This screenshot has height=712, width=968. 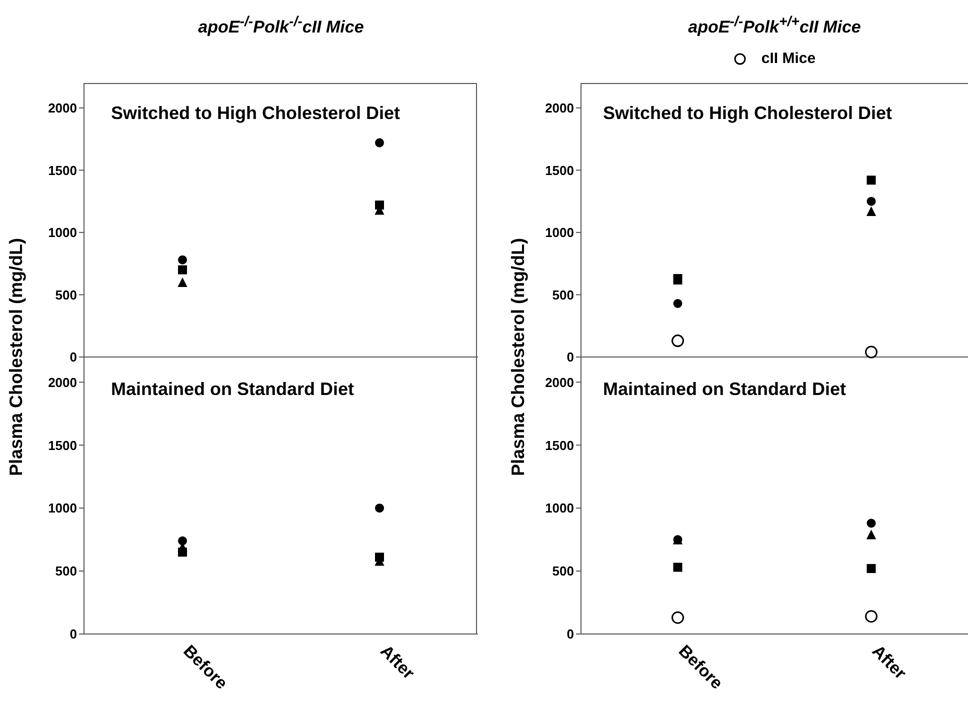 What do you see at coordinates (281, 26) in the screenshot?
I see `chart-title: apoE$^{-/-}$Polk$^{-/-}$cII Mice` at bounding box center [281, 26].